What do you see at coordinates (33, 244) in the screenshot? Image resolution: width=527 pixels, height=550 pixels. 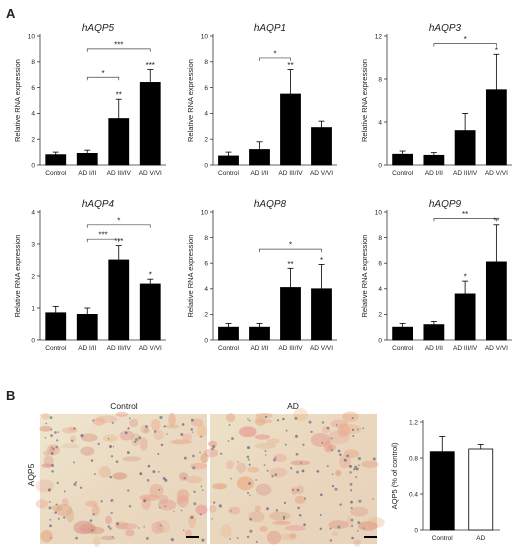 I see `y-tick-label: 3` at bounding box center [33, 244].